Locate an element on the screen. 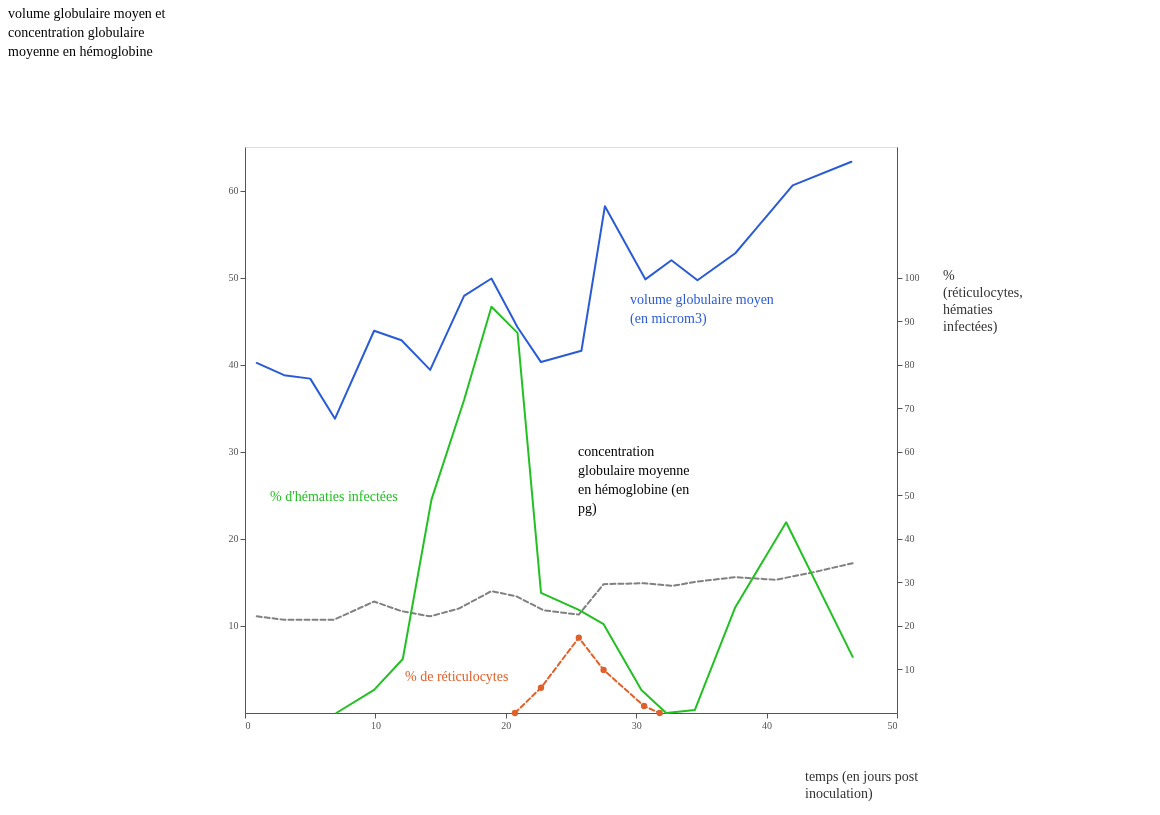  y2-axis-title: % (réticulocytes, hématies infectées) is located at coordinates (983, 301).